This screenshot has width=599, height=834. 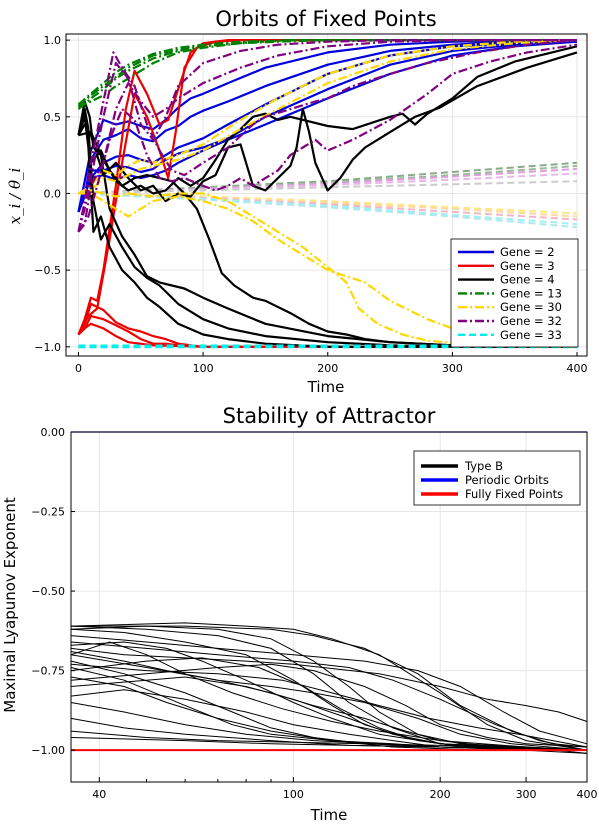 I want to click on y-tick-label: 0.00, so click(x=53, y=432).